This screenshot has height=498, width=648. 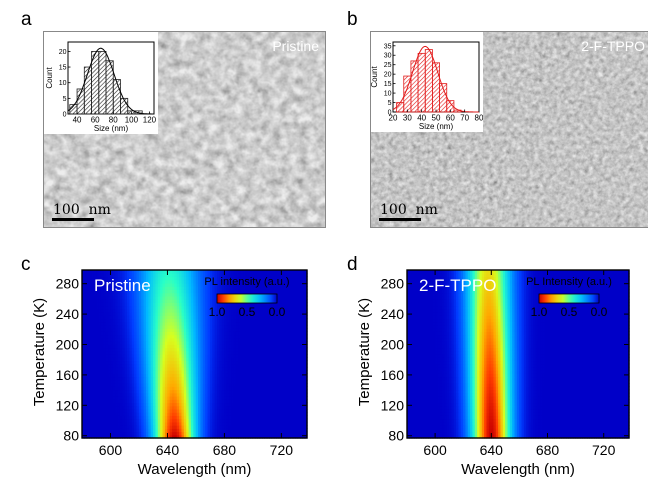 I want to click on x-tick-label: 120, so click(x=150, y=120).